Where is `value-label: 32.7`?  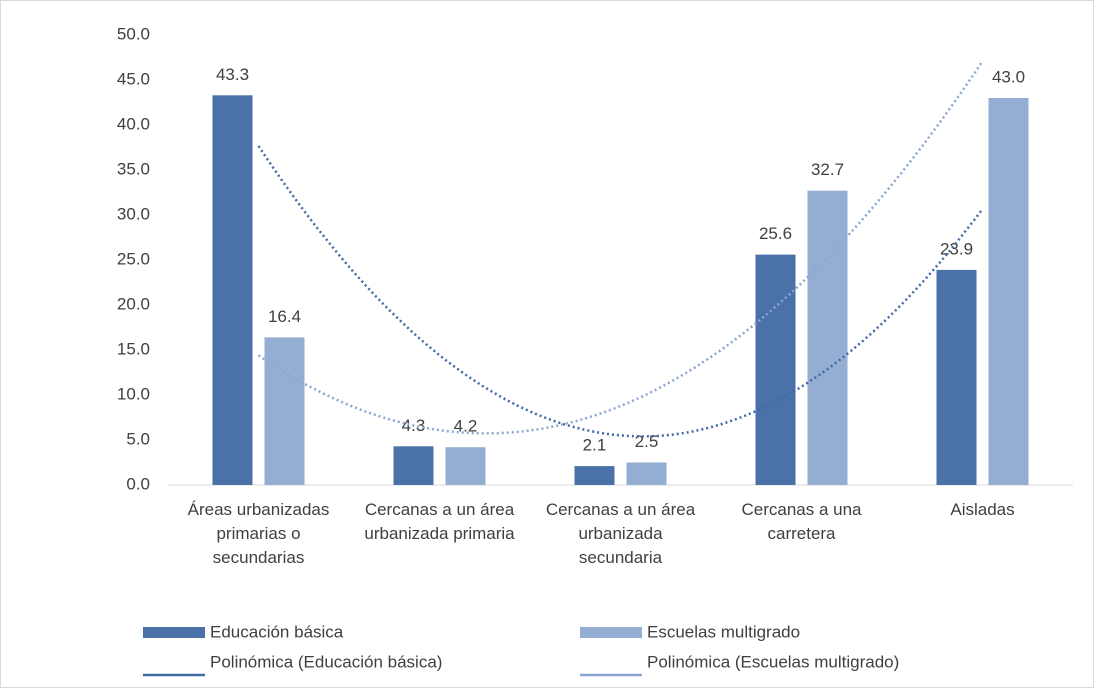
value-label: 32.7 is located at coordinates (827, 169).